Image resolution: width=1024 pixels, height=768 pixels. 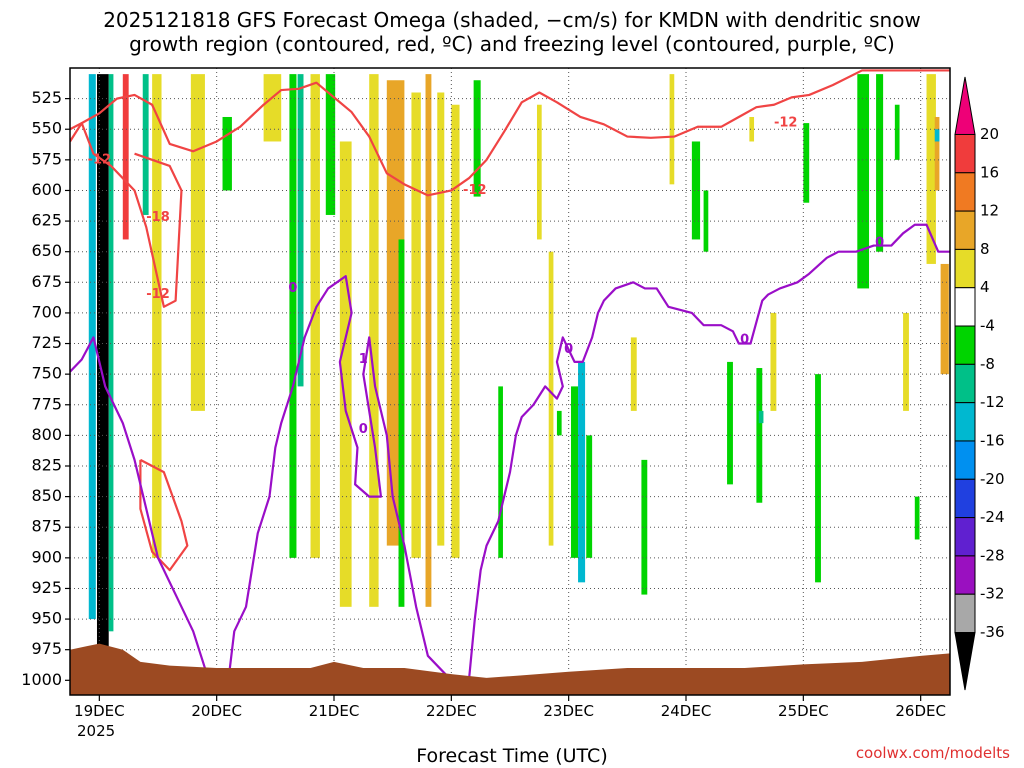 What do you see at coordinates (510, 133) in the screenshot?
I see `dgz-isotherm-upper` at bounding box center [510, 133].